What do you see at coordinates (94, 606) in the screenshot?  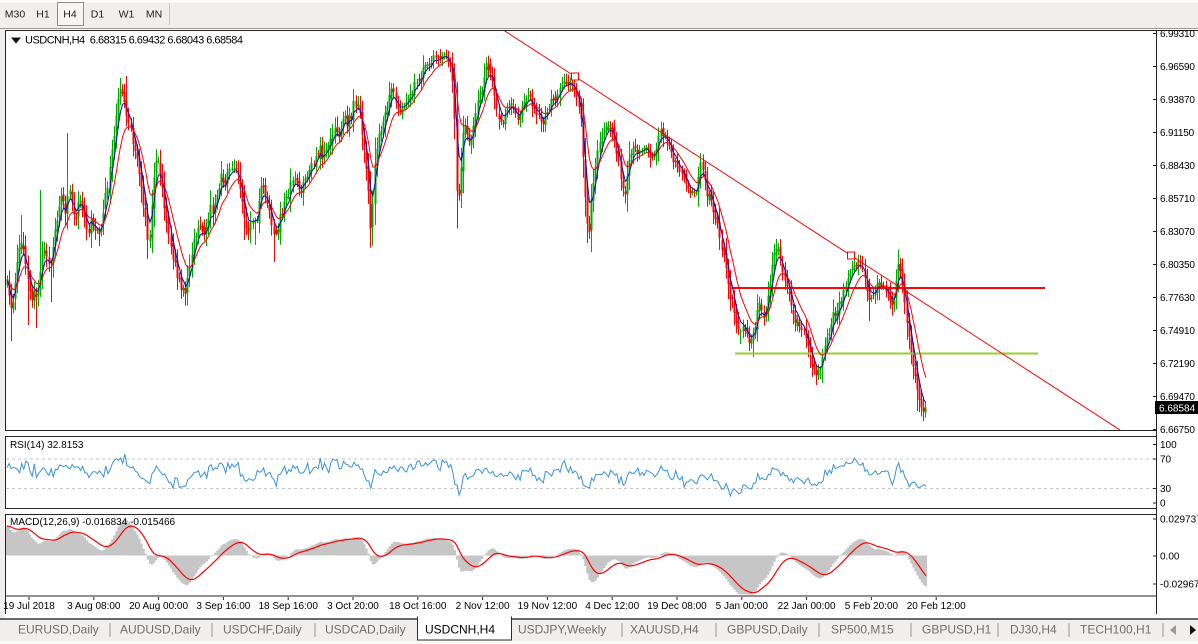 I see `svg-text: 3 Aug 08:00` at bounding box center [94, 606].